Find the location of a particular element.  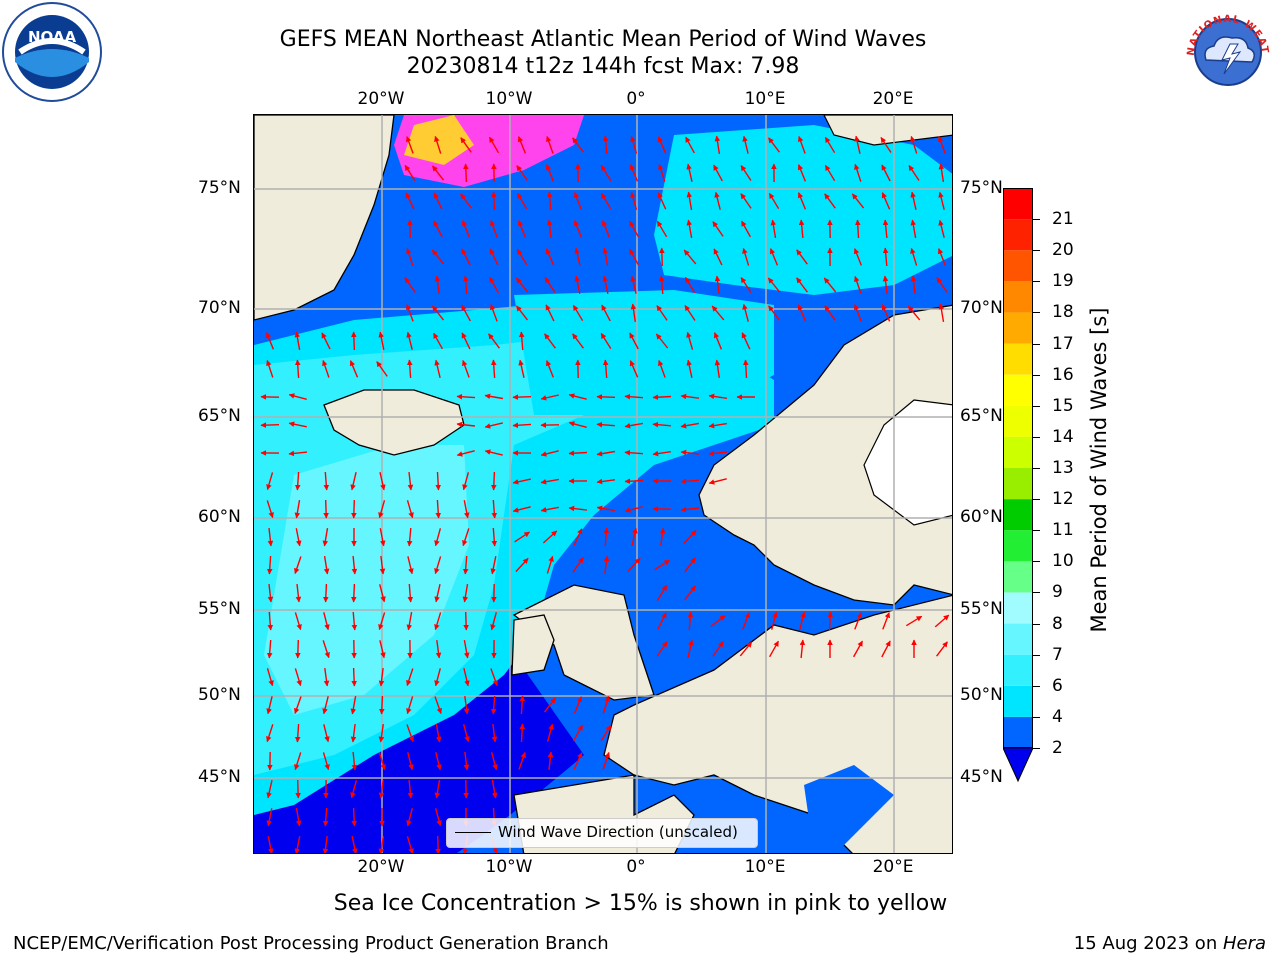

ireland-land is located at coordinates (533, 645).